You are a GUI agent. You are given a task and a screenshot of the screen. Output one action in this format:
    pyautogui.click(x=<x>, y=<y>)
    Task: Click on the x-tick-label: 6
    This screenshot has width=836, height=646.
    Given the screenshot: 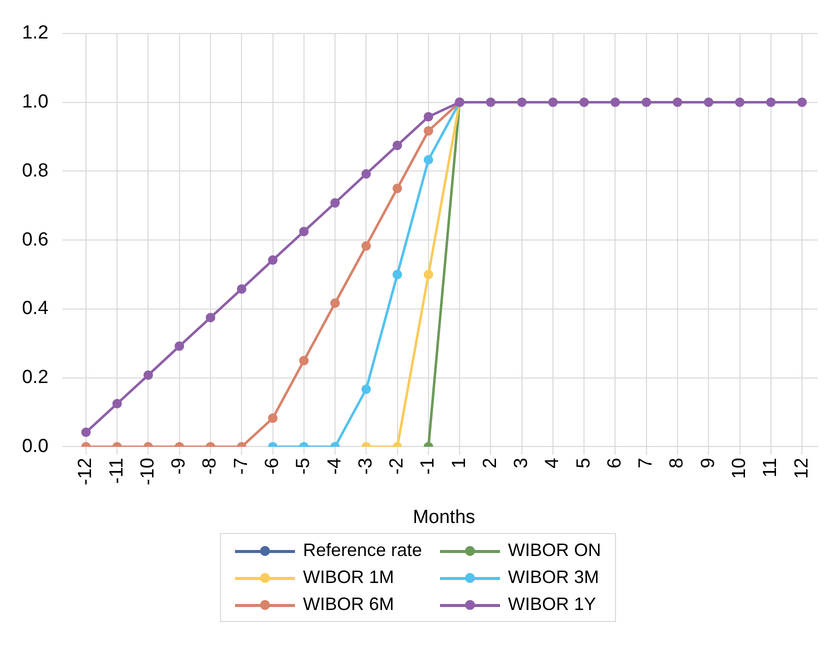 What is the action you would take?
    pyautogui.click(x=615, y=463)
    